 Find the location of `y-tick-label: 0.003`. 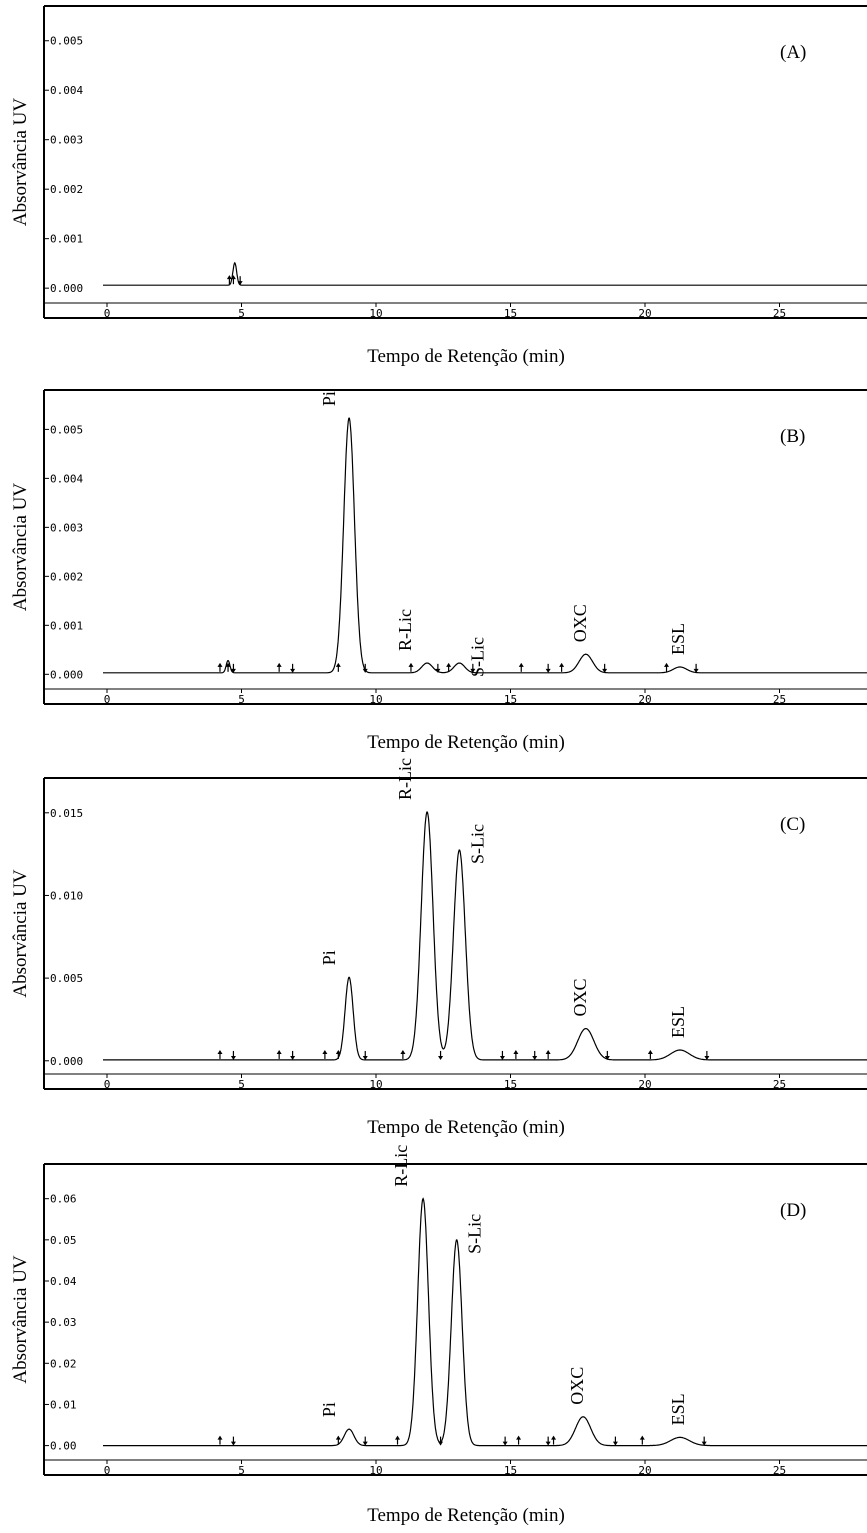

y-tick-label: 0.003 is located at coordinates (66, 527).